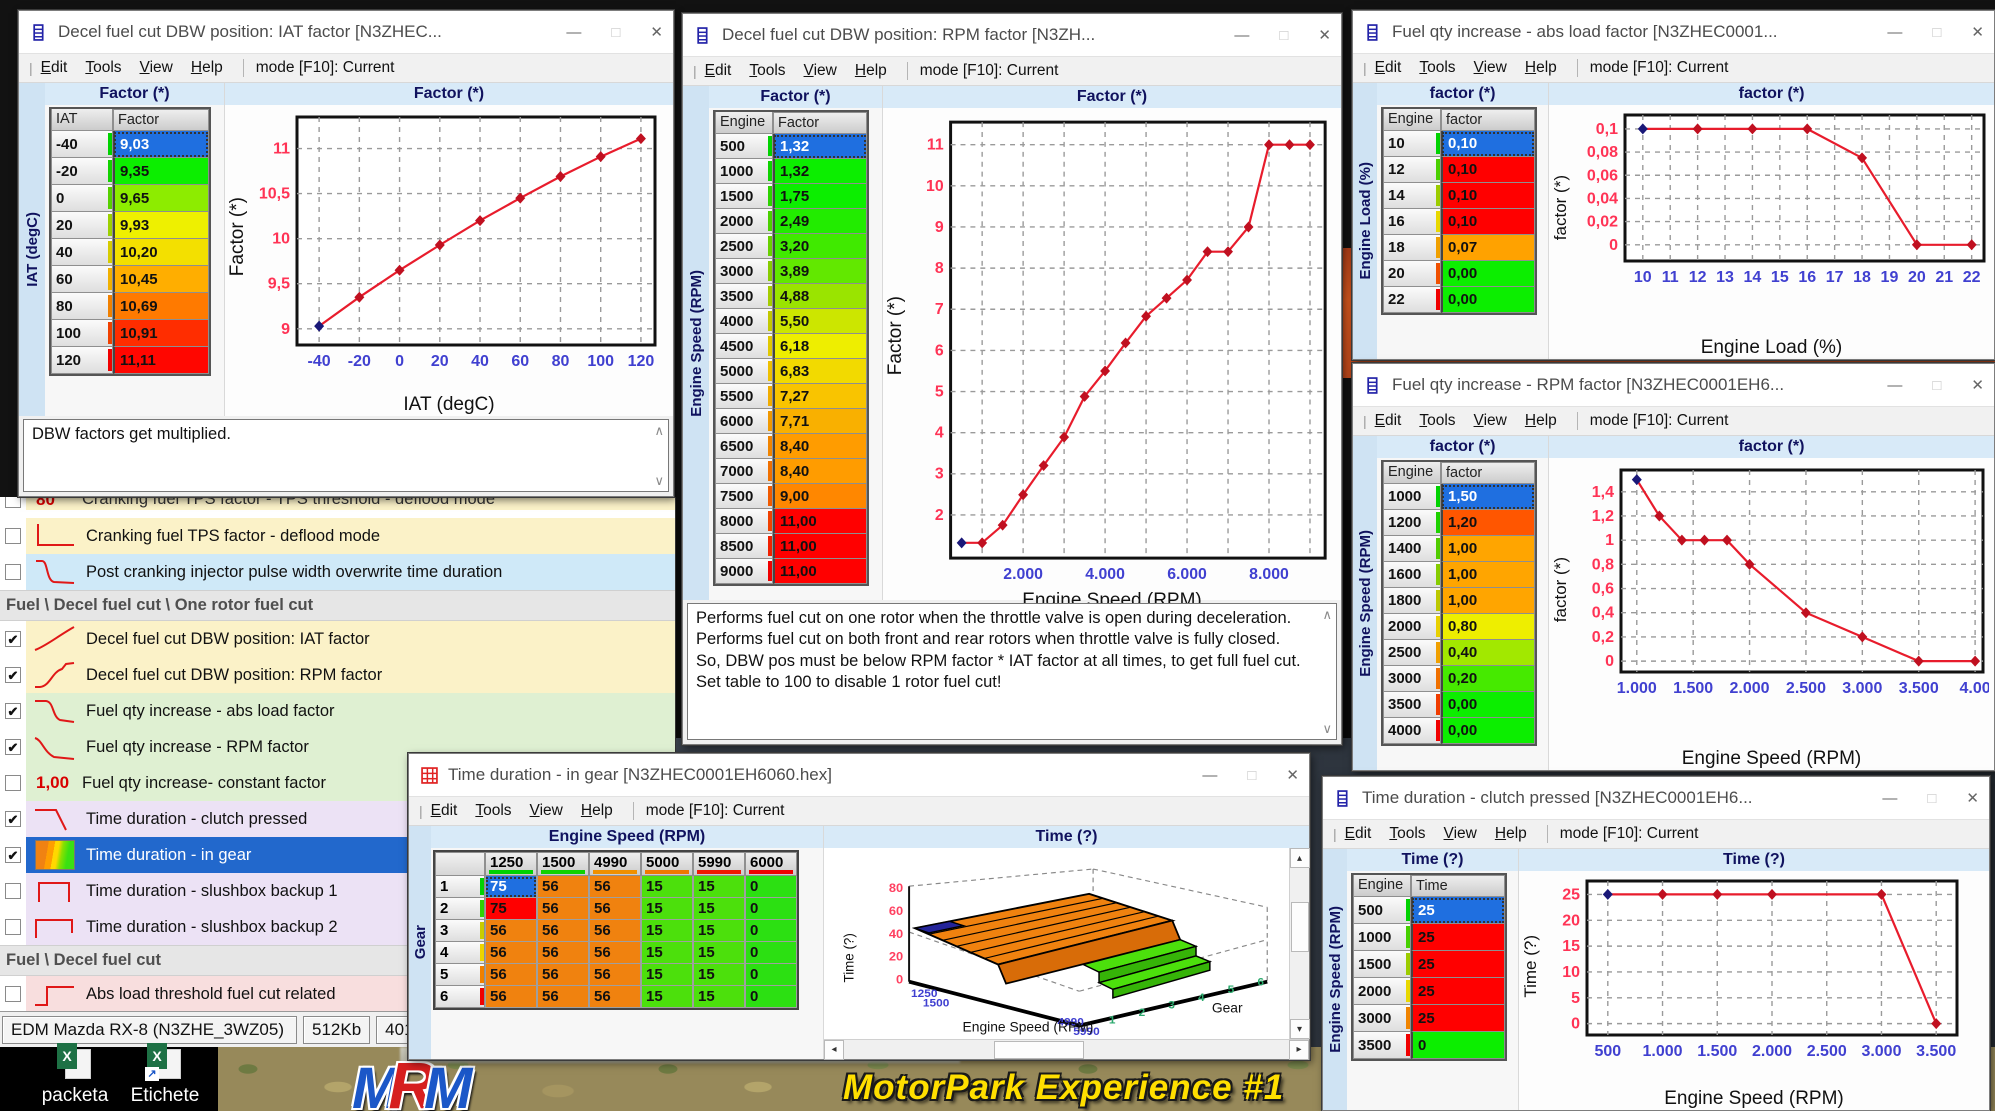  What do you see at coordinates (161, 360) in the screenshot?
I see `value-cell: 11,11` at bounding box center [161, 360].